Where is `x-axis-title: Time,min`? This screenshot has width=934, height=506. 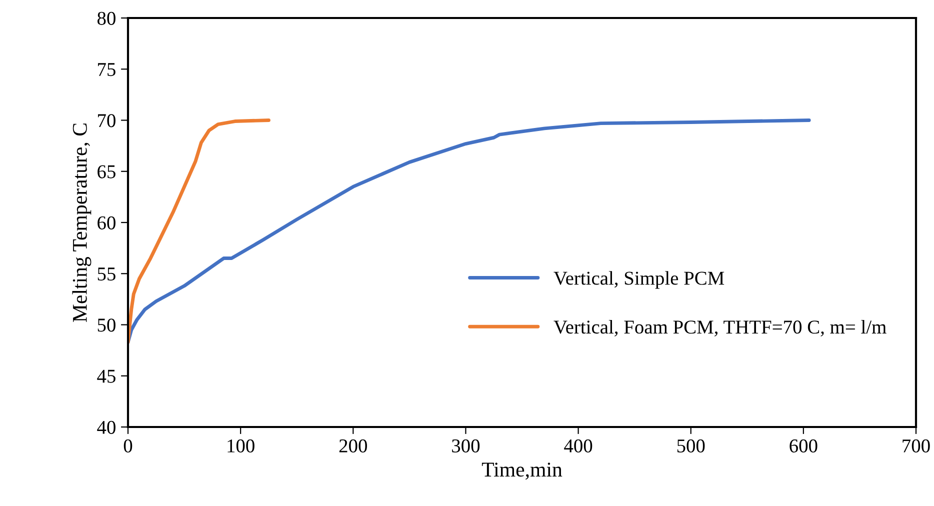 x-axis-title: Time,min is located at coordinates (522, 471).